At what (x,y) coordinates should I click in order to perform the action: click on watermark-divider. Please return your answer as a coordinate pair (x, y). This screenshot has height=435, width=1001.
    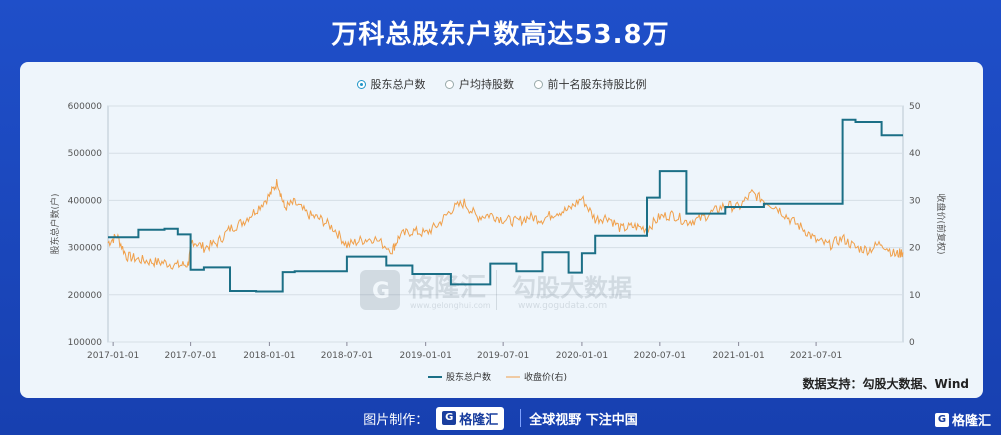
    Looking at the image, I should click on (496, 290).